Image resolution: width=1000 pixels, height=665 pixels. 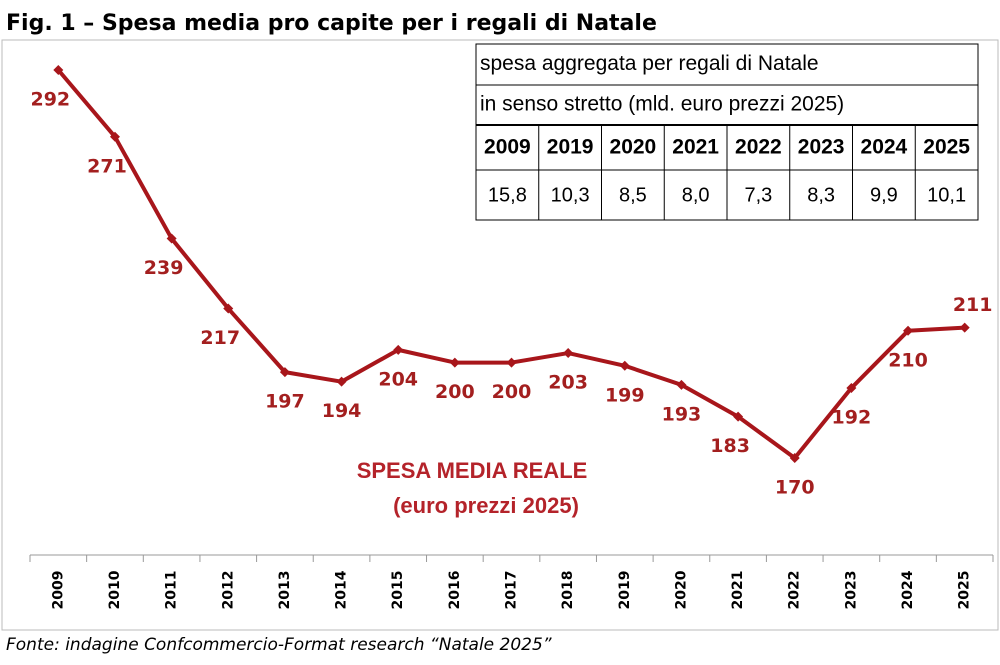 I want to click on data-label: 239, so click(x=164, y=268).